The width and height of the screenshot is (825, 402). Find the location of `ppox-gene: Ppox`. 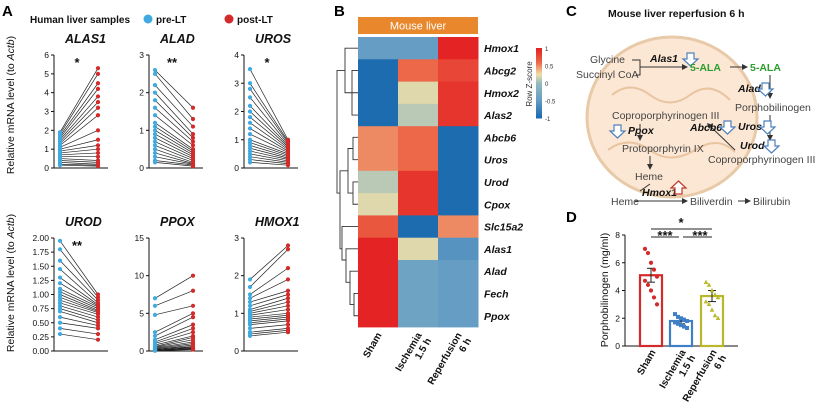

ppox-gene: Ppox is located at coordinates (641, 131).